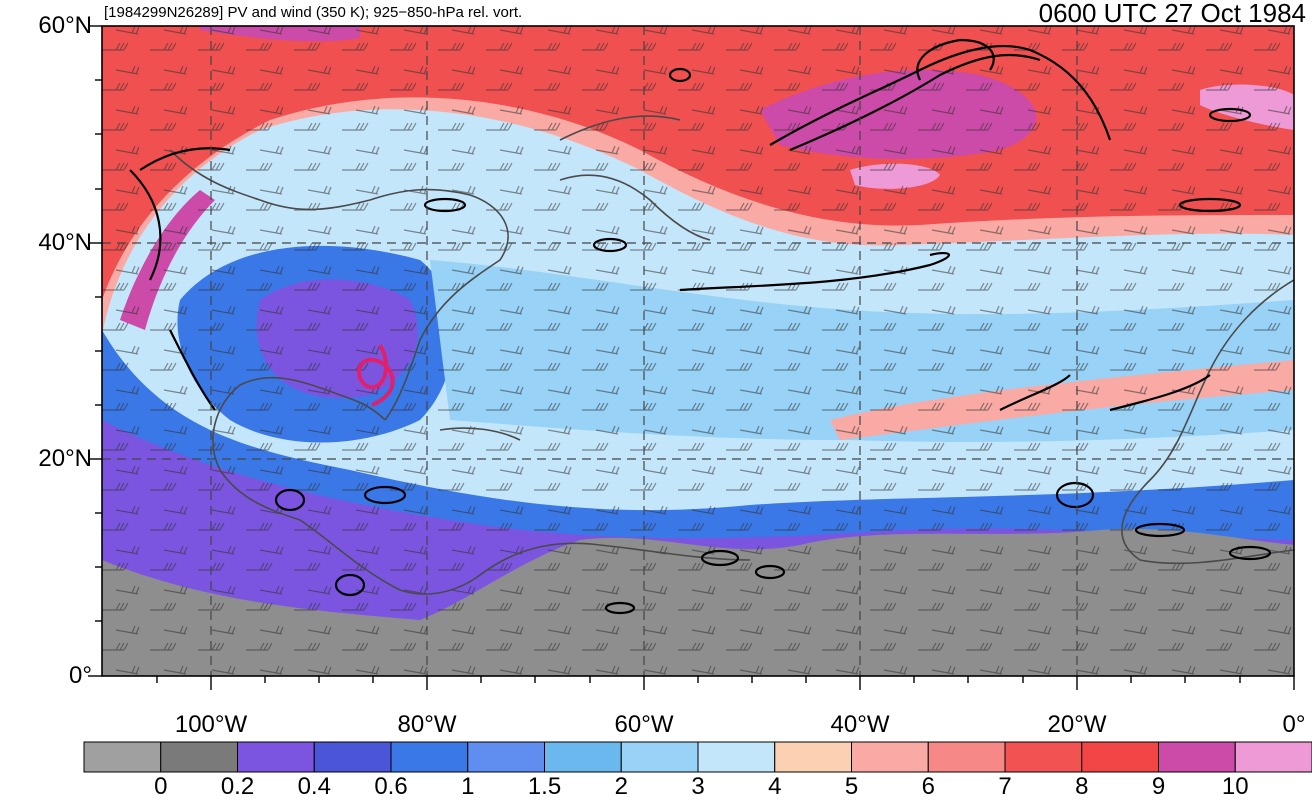  Describe the element at coordinates (391, 786) in the screenshot. I see `colorbar-tick-label: 0.6` at that location.